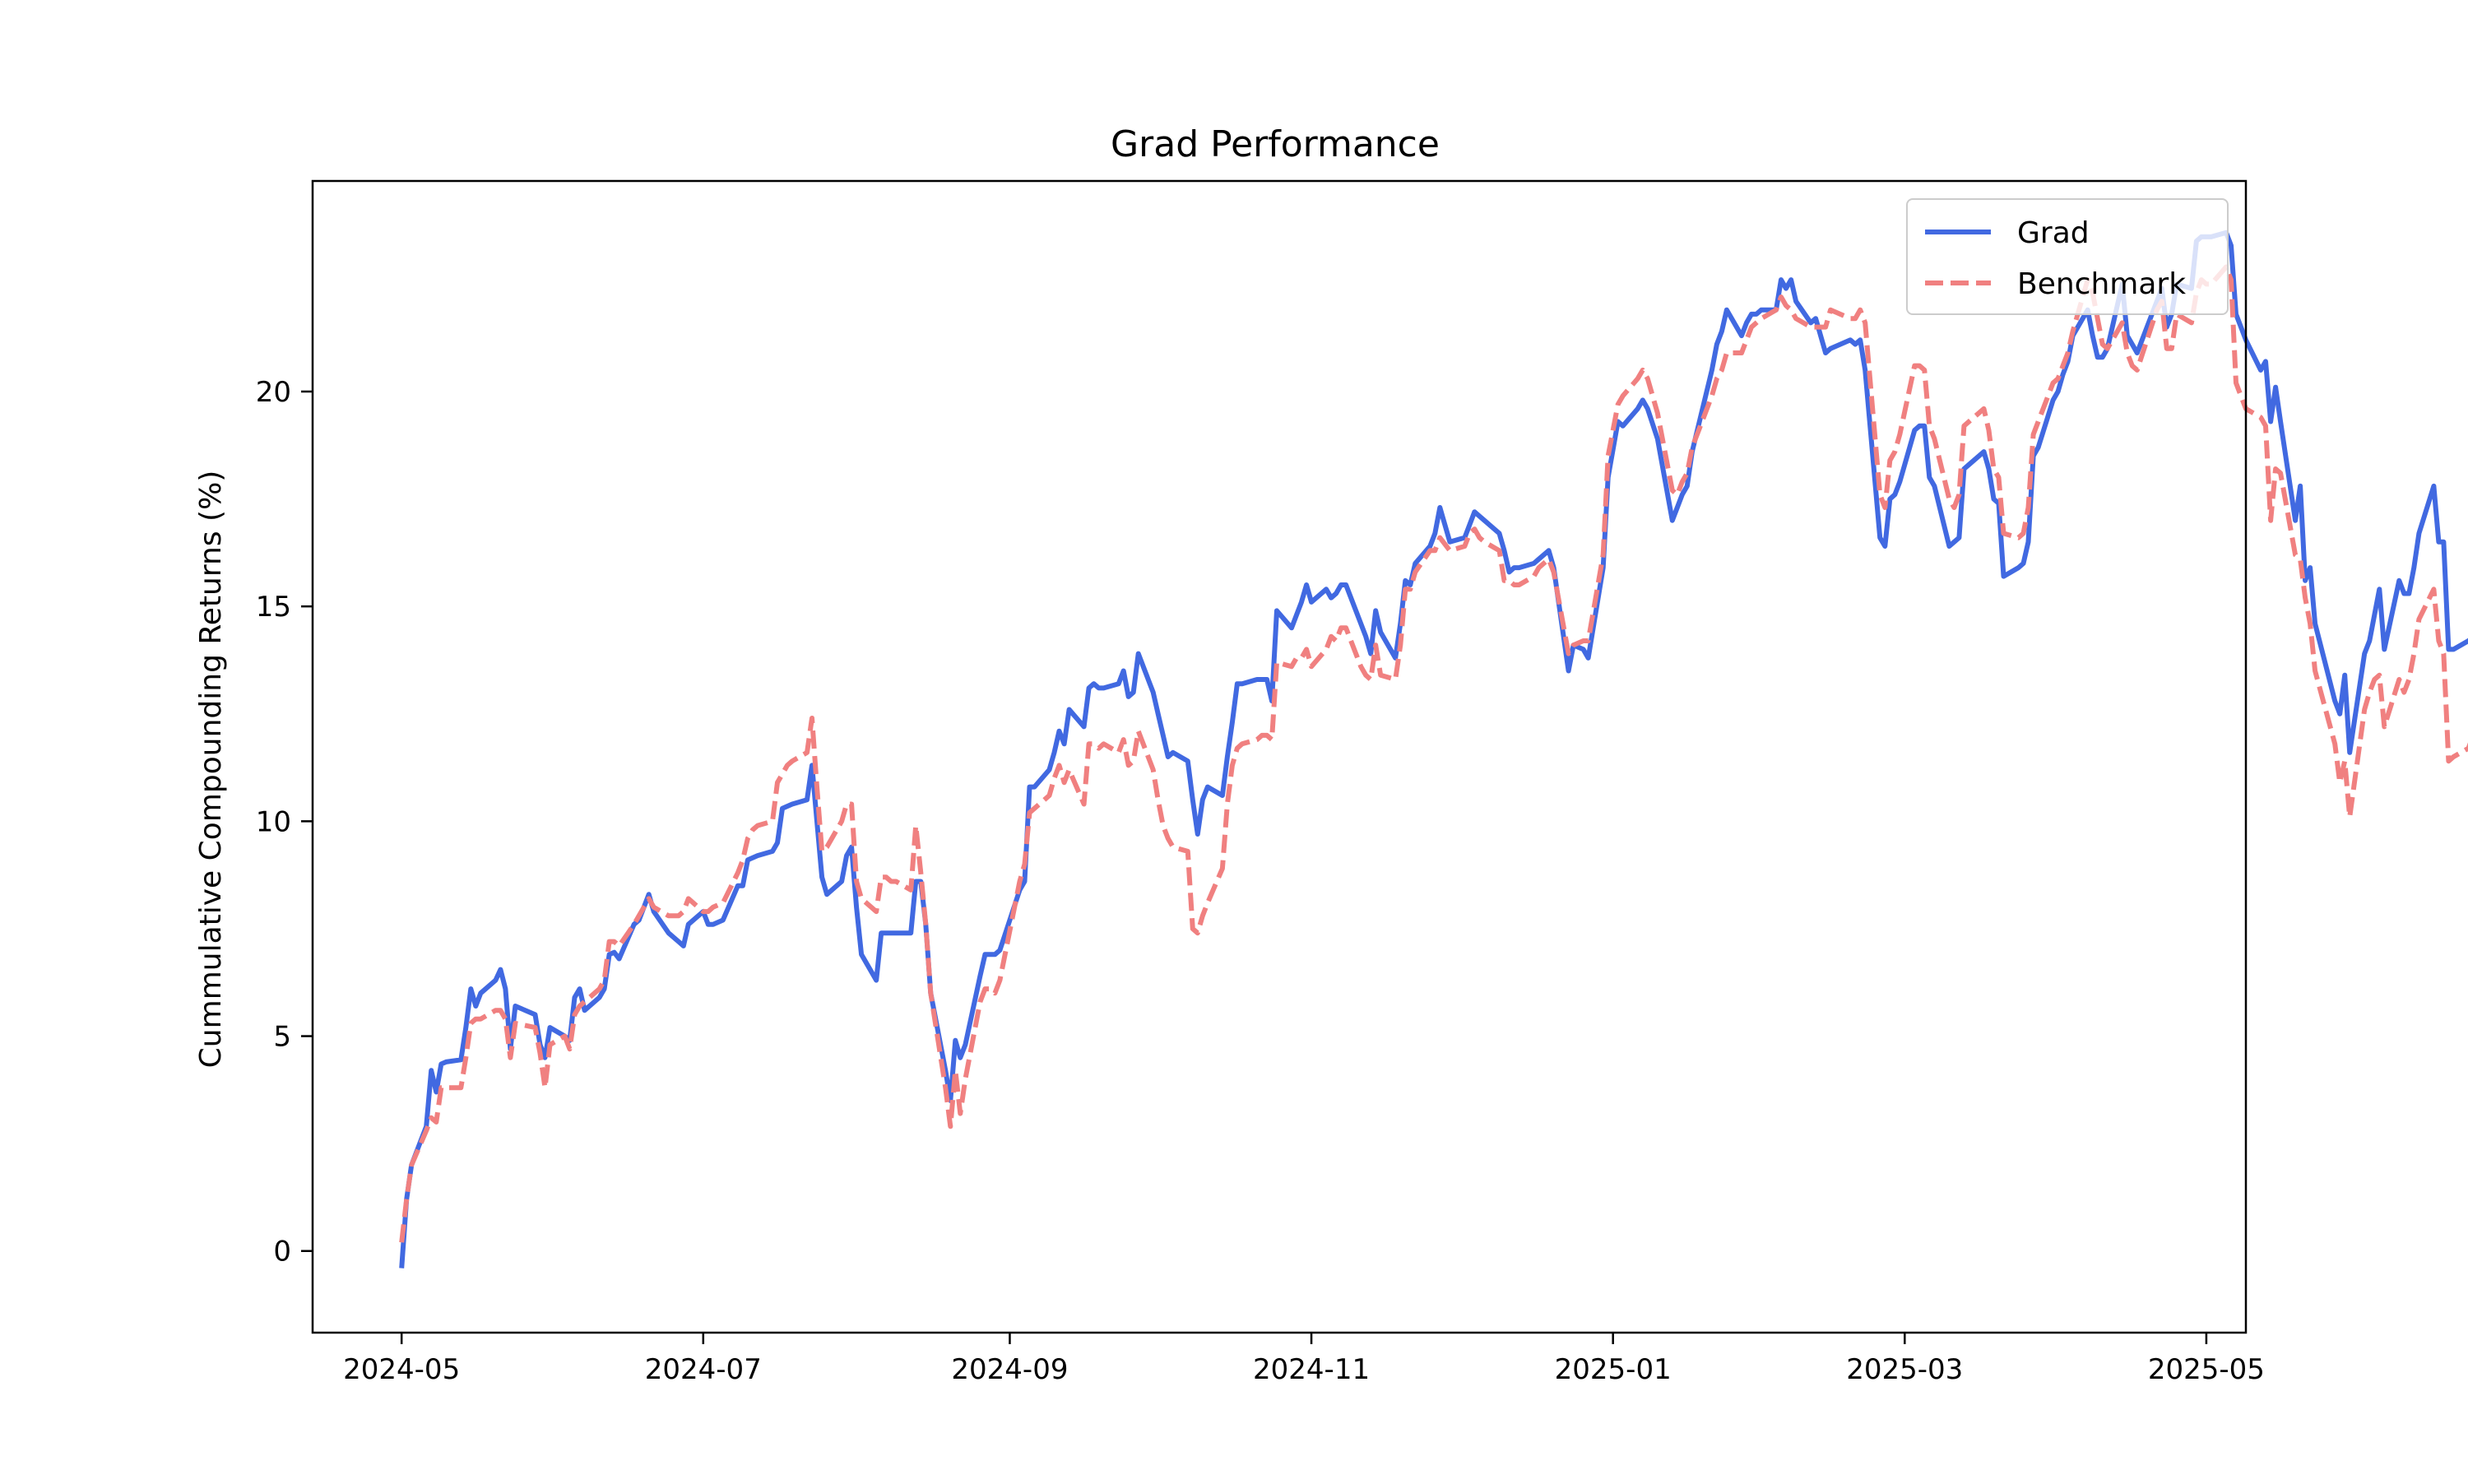 This screenshot has height=1484, width=2468. I want to click on x-tick-label: 2025-05, so click(2206, 1369).